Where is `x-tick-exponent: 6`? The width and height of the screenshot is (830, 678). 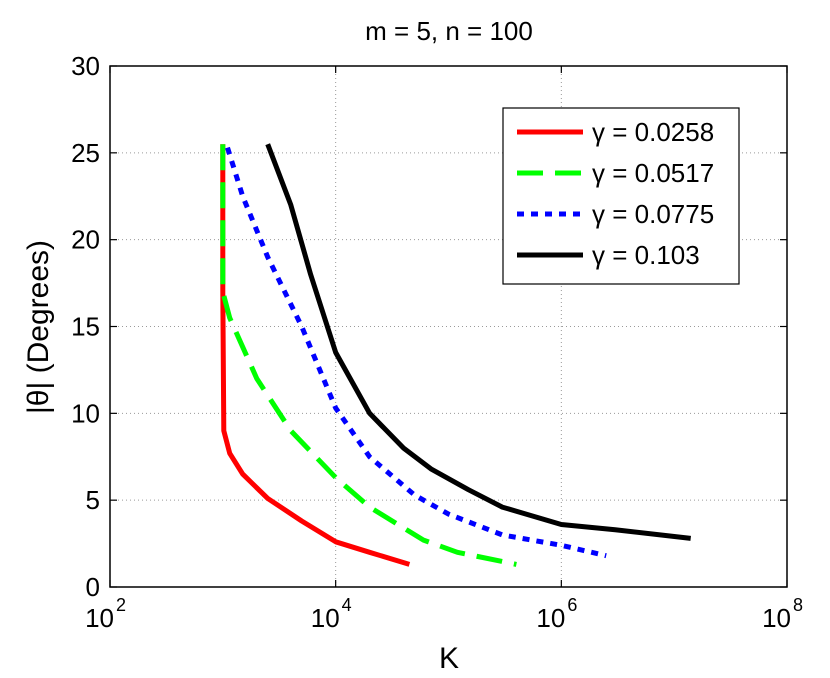 x-tick-exponent: 6 is located at coordinates (572, 605).